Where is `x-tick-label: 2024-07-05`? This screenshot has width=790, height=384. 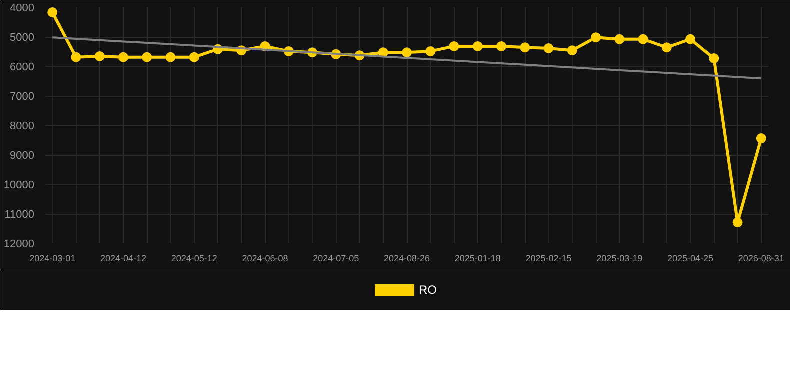
x-tick-label: 2024-07-05 is located at coordinates (336, 259).